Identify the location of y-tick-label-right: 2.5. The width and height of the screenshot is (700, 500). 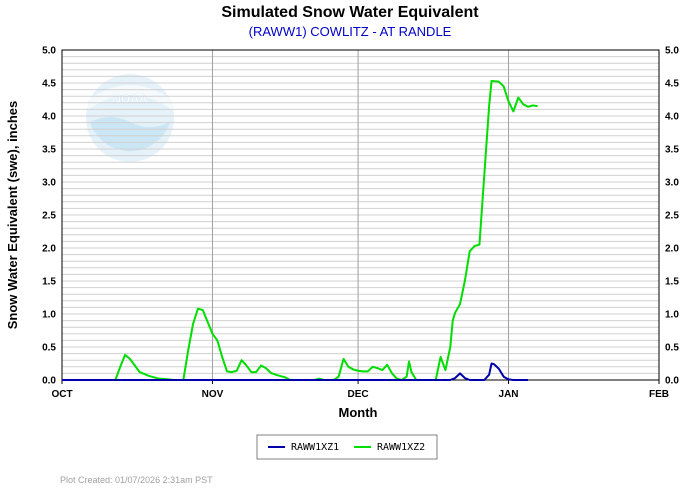
(672, 216).